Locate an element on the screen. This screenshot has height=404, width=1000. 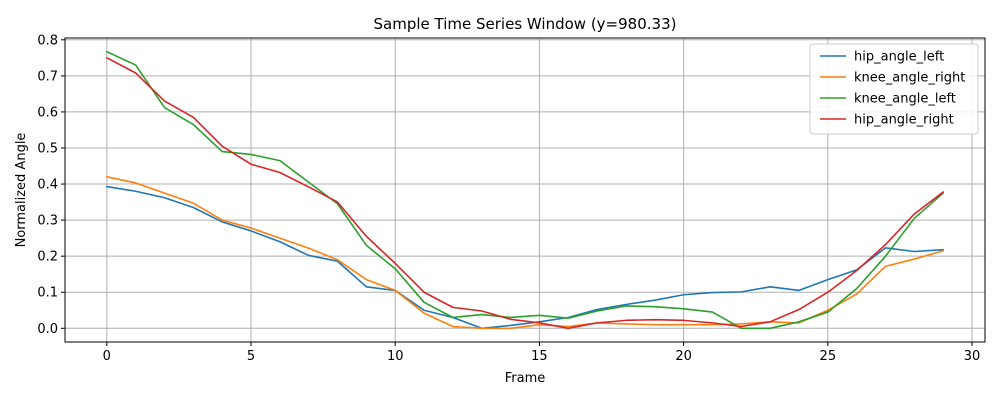
legend-label-knee_angle_right: knee_angle_right is located at coordinates (909, 78).